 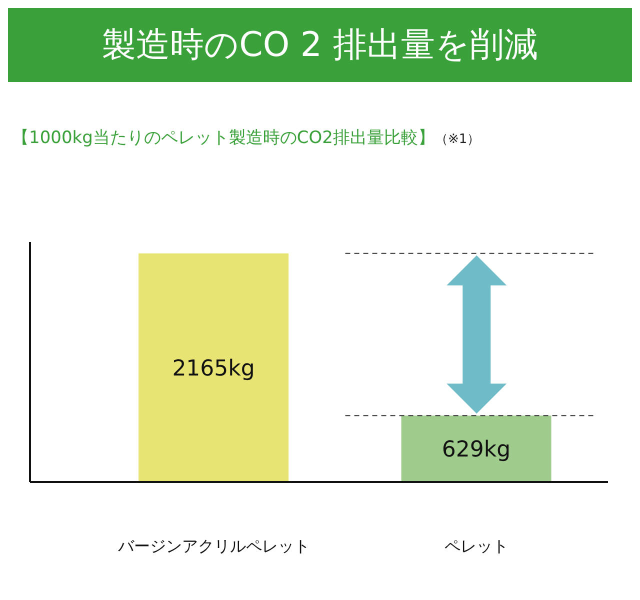 What do you see at coordinates (223, 138) in the screenshot?
I see `chart-subtitle: 【1000kg当たりのペレット製造時のCO2排出量比較】` at bounding box center [223, 138].